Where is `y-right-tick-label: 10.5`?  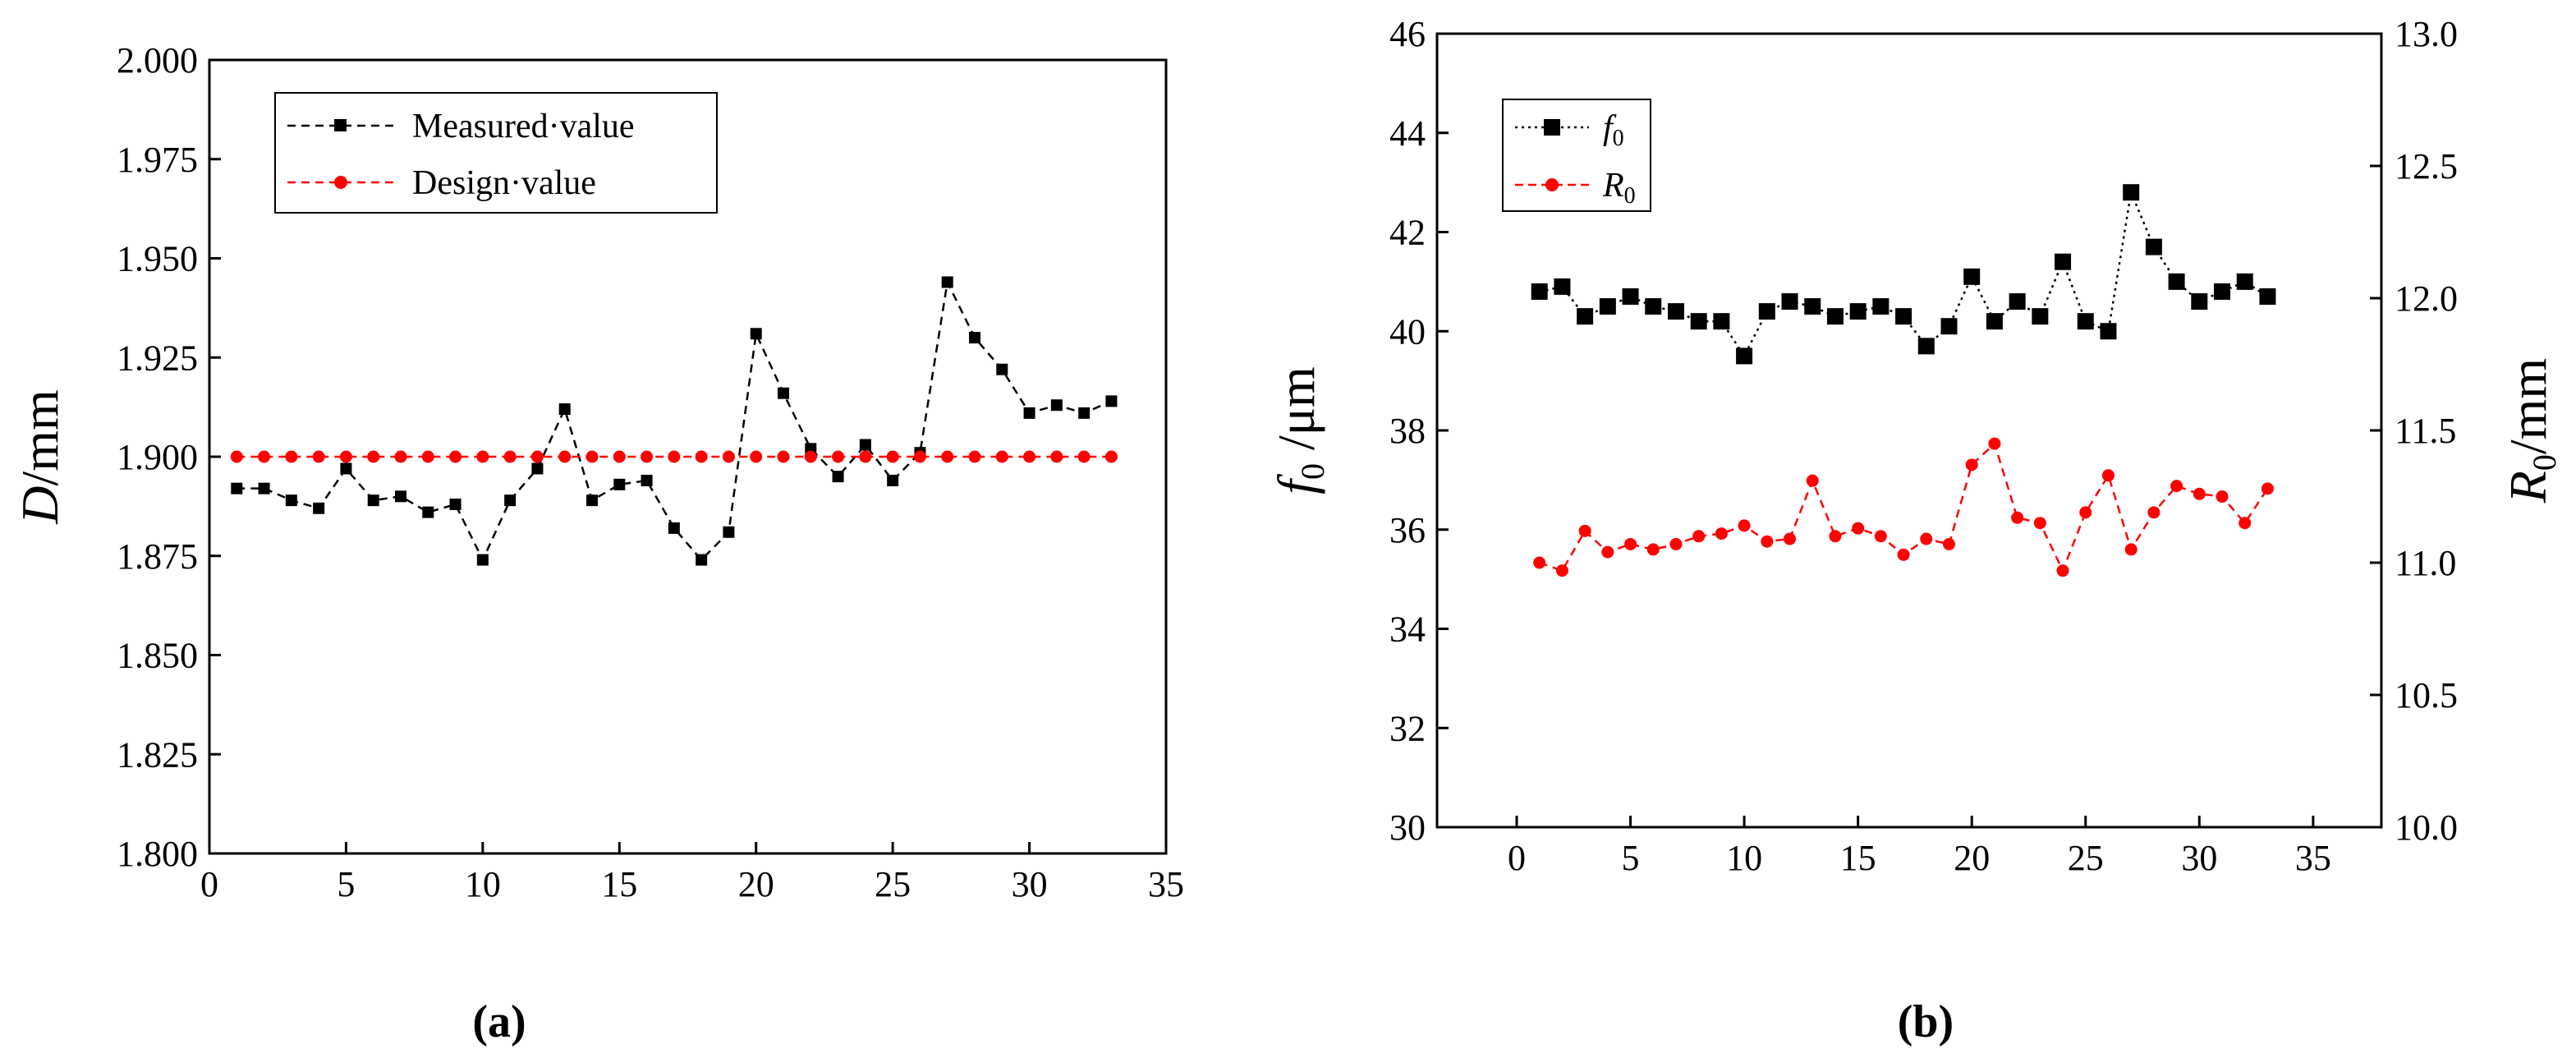 y-right-tick-label: 10.5 is located at coordinates (2426, 695).